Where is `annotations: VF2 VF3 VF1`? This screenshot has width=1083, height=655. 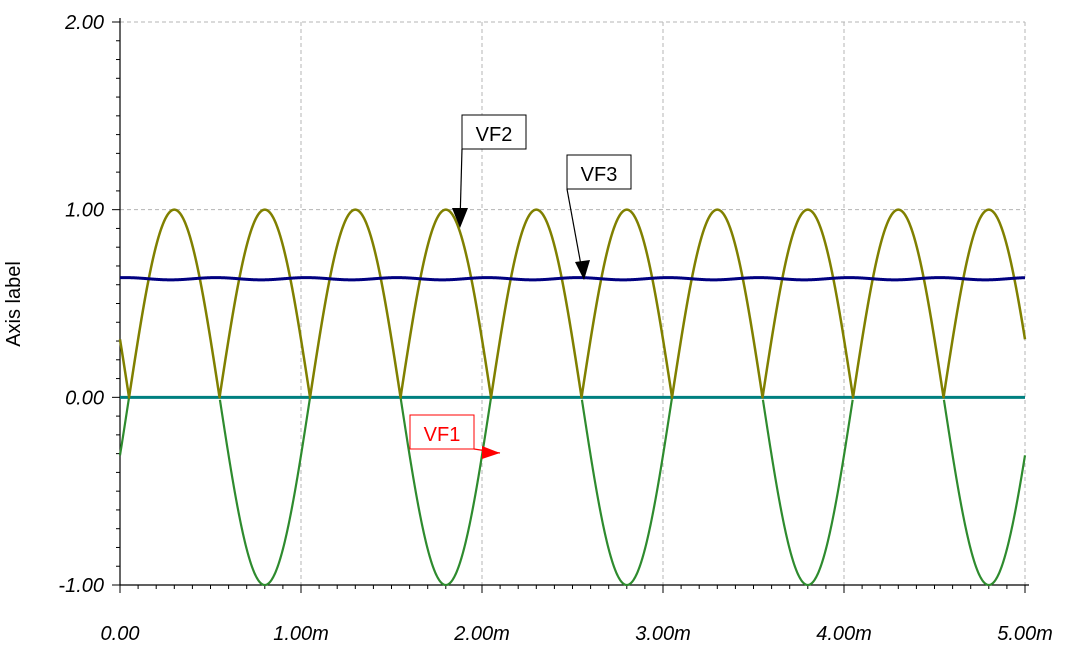
annotations: VF2 VF3 VF1 is located at coordinates (520, 286).